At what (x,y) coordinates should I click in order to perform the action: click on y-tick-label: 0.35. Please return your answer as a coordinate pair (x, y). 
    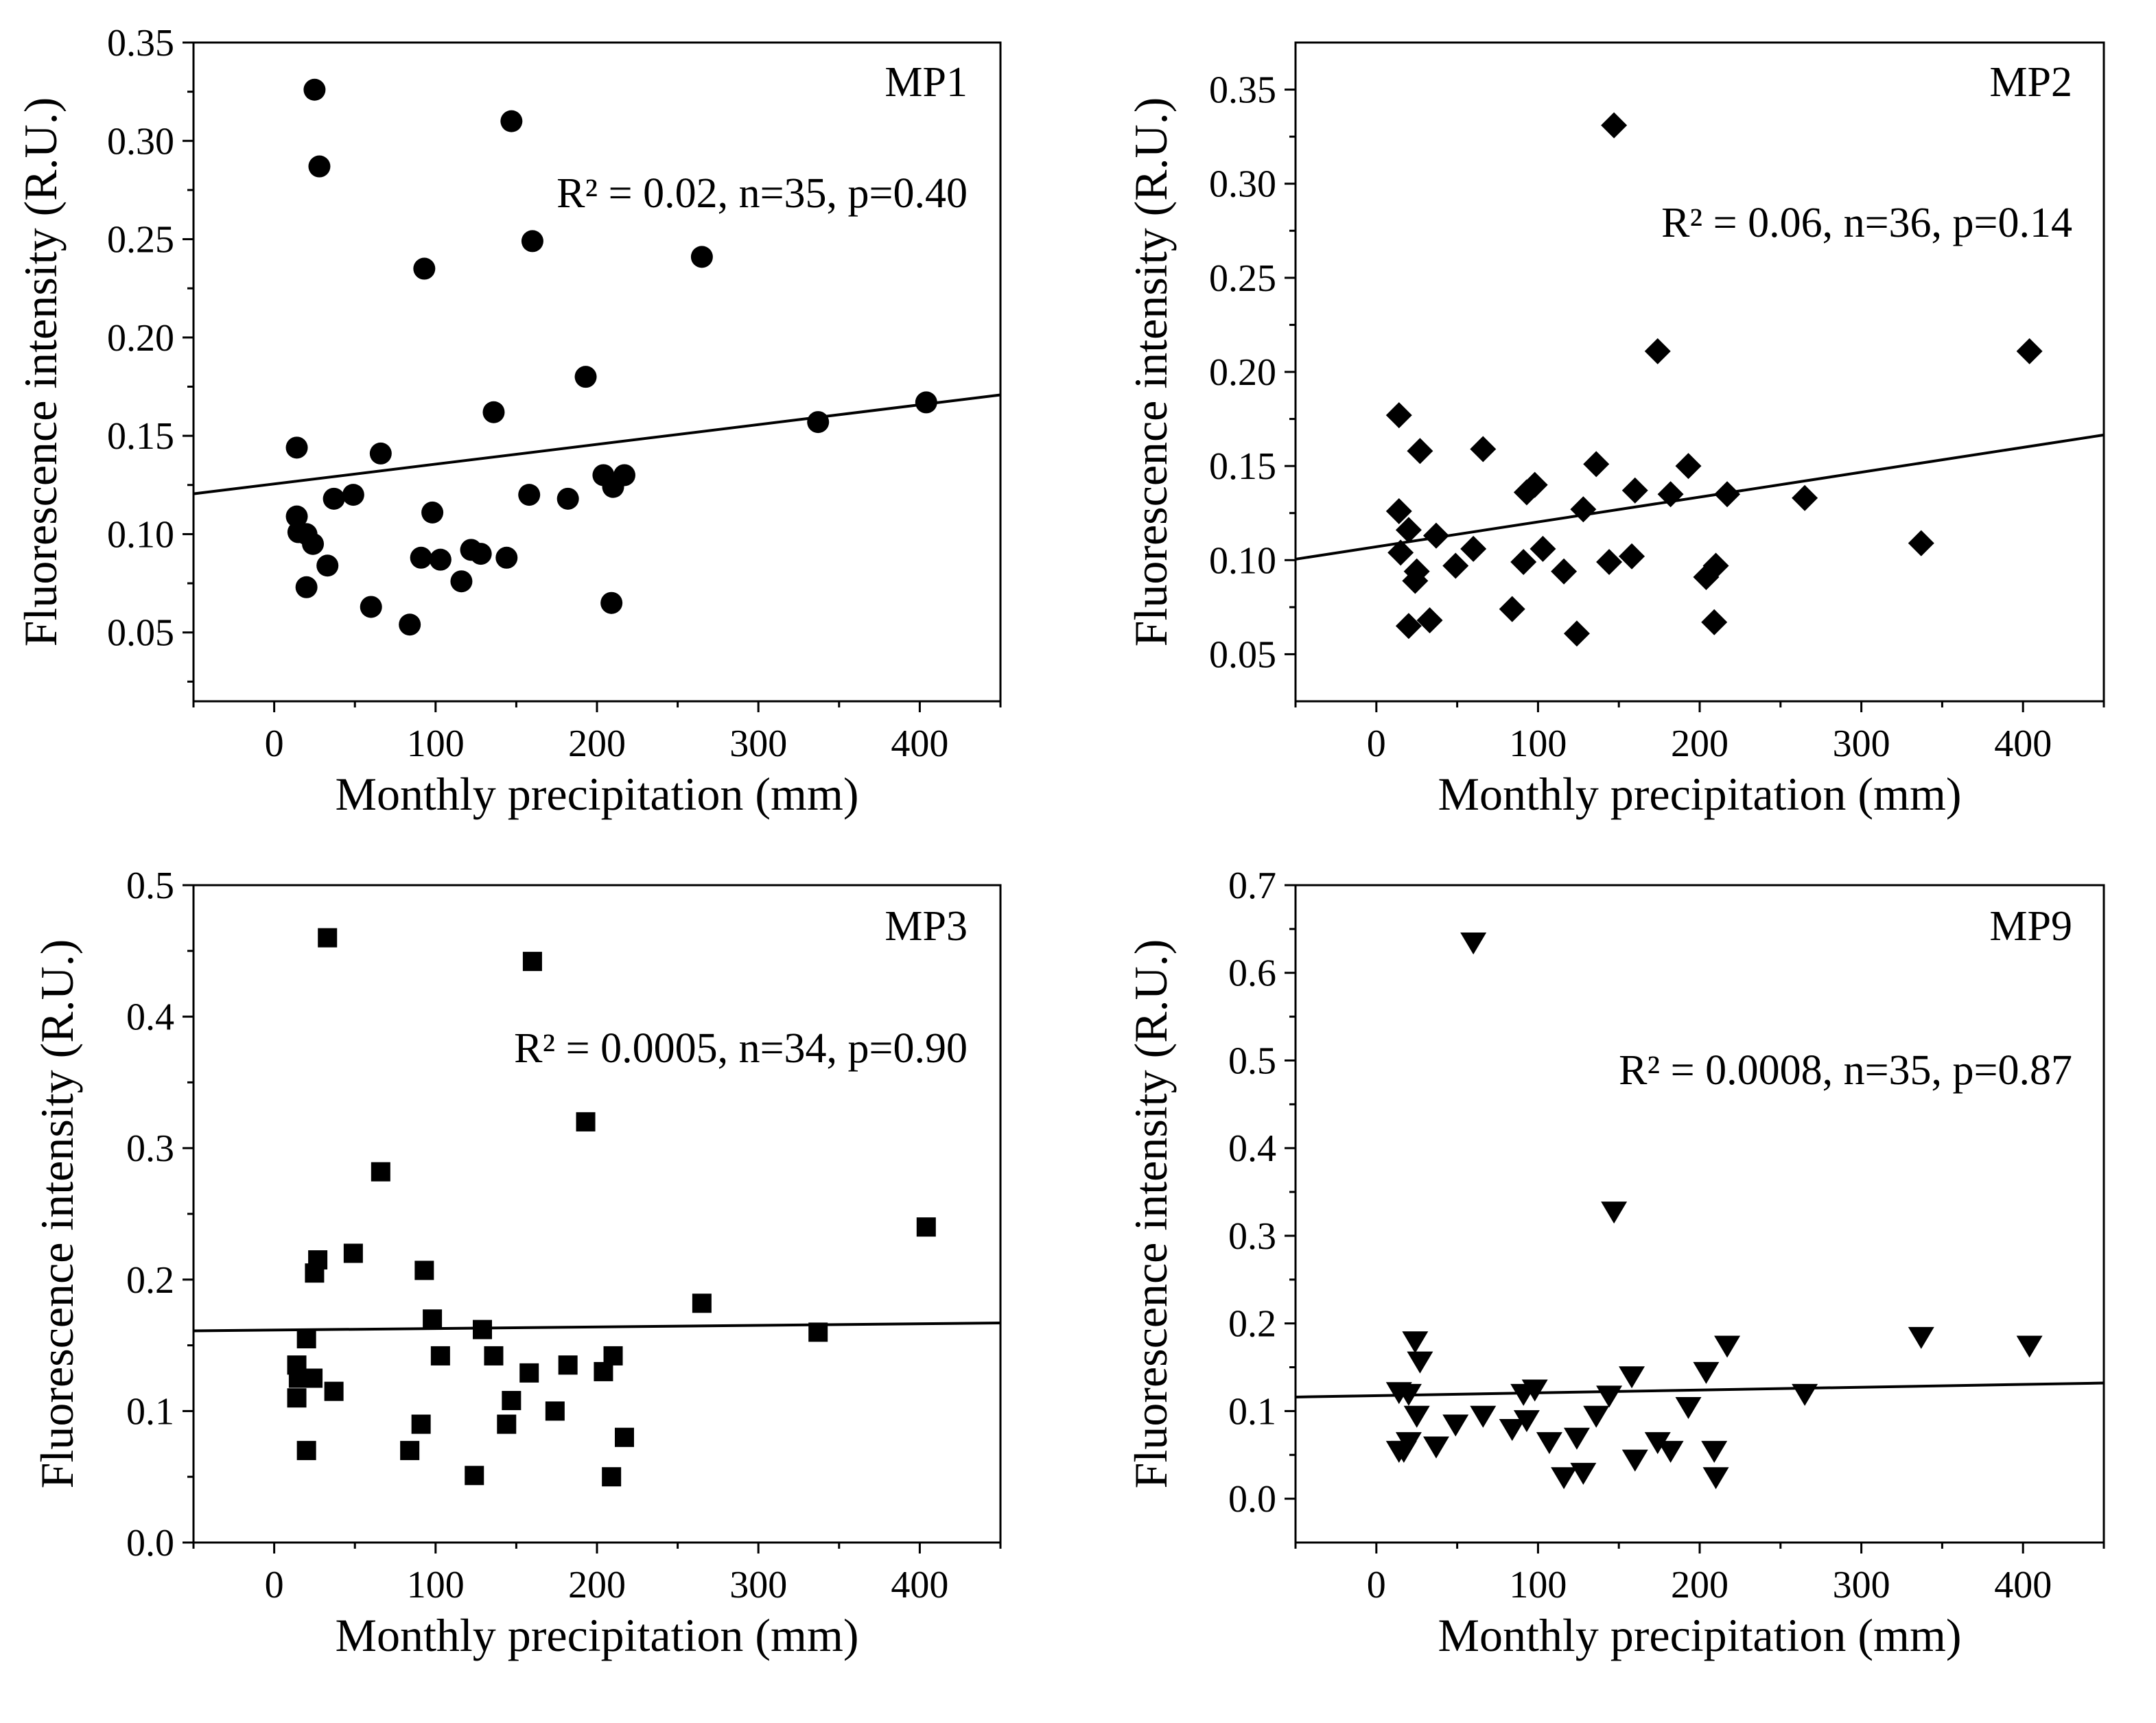
    Looking at the image, I should click on (1242, 90).